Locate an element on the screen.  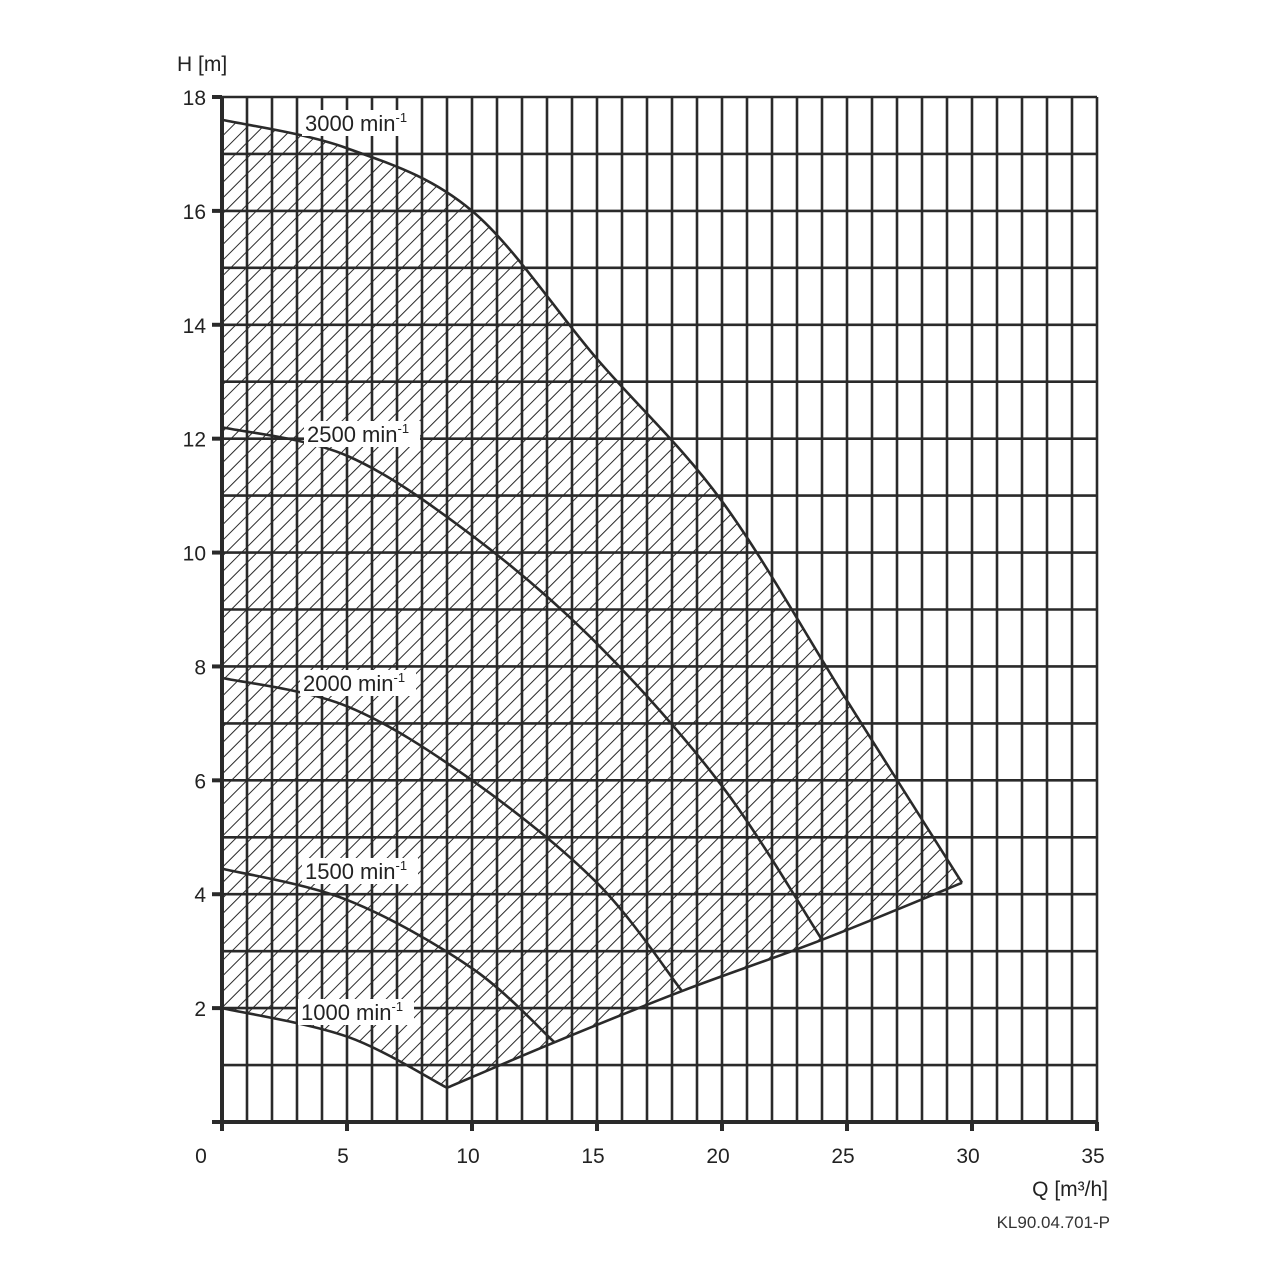
y-tick-label: 12 is located at coordinates (194, 440).